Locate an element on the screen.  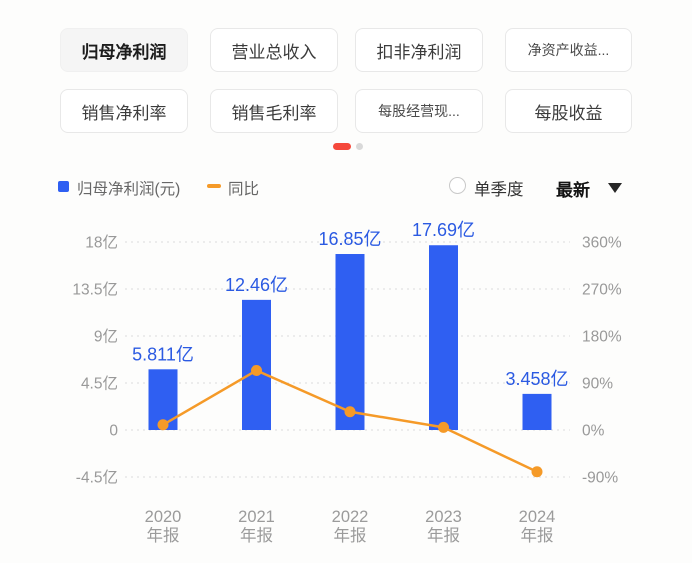
tab-gross-margin: 销售毛利率 is located at coordinates (274, 111).